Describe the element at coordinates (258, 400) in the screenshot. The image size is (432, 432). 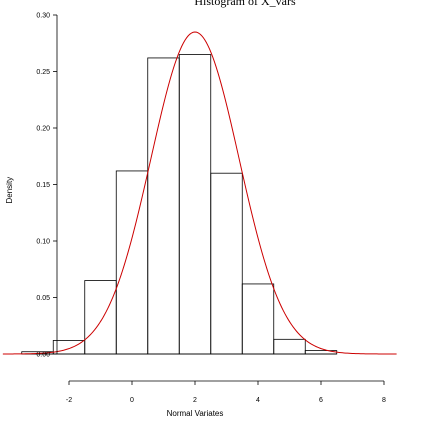
I see `x-tick-label: 4` at that location.